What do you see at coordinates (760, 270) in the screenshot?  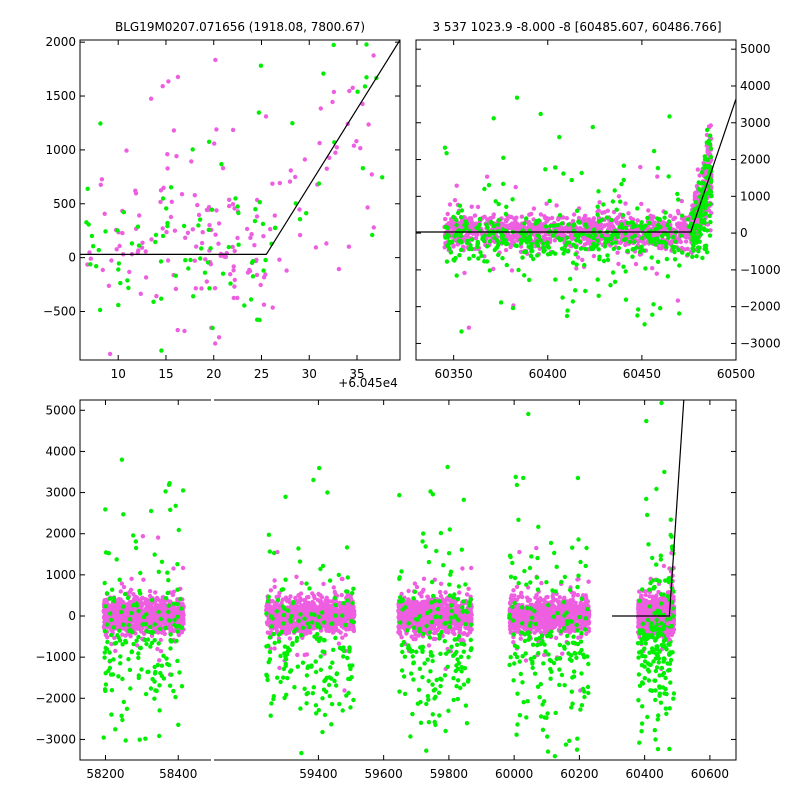 I see `y-tick-label: −1000` at bounding box center [760, 270].